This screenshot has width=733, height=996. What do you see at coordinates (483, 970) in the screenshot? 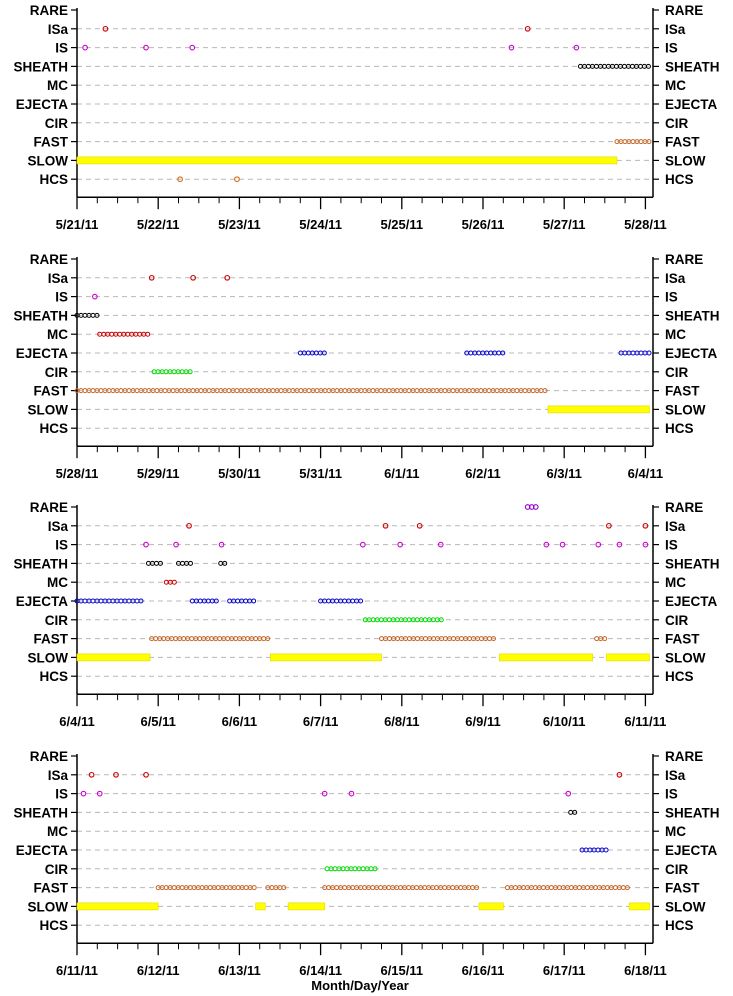
I see `x-tick-label: 6/16/11` at bounding box center [483, 970].